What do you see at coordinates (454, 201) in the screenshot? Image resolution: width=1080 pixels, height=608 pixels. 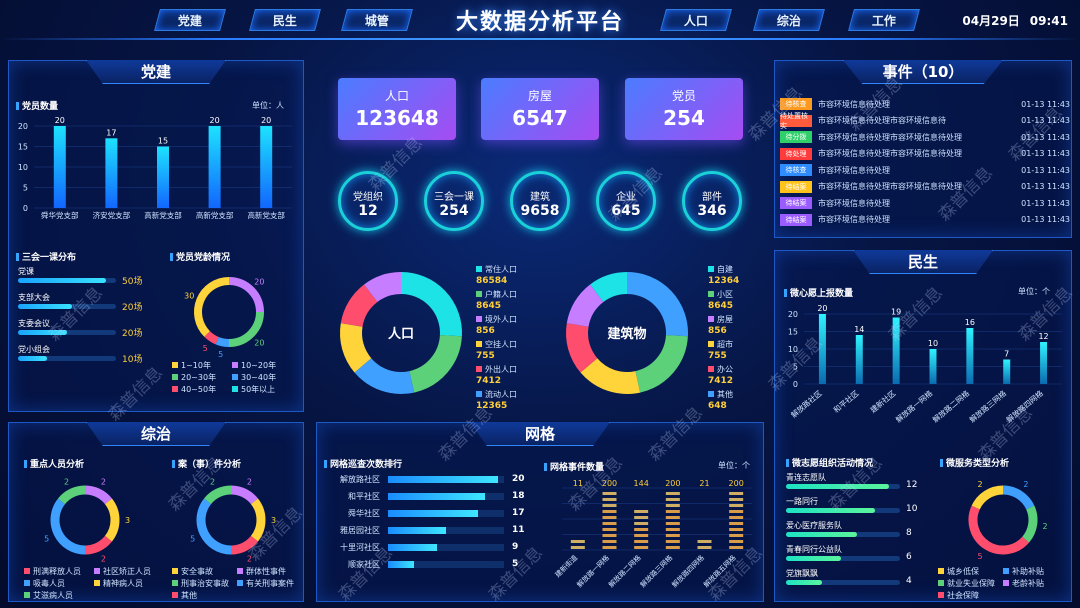 I see `circle-stat: 三会一课 254` at bounding box center [454, 201].